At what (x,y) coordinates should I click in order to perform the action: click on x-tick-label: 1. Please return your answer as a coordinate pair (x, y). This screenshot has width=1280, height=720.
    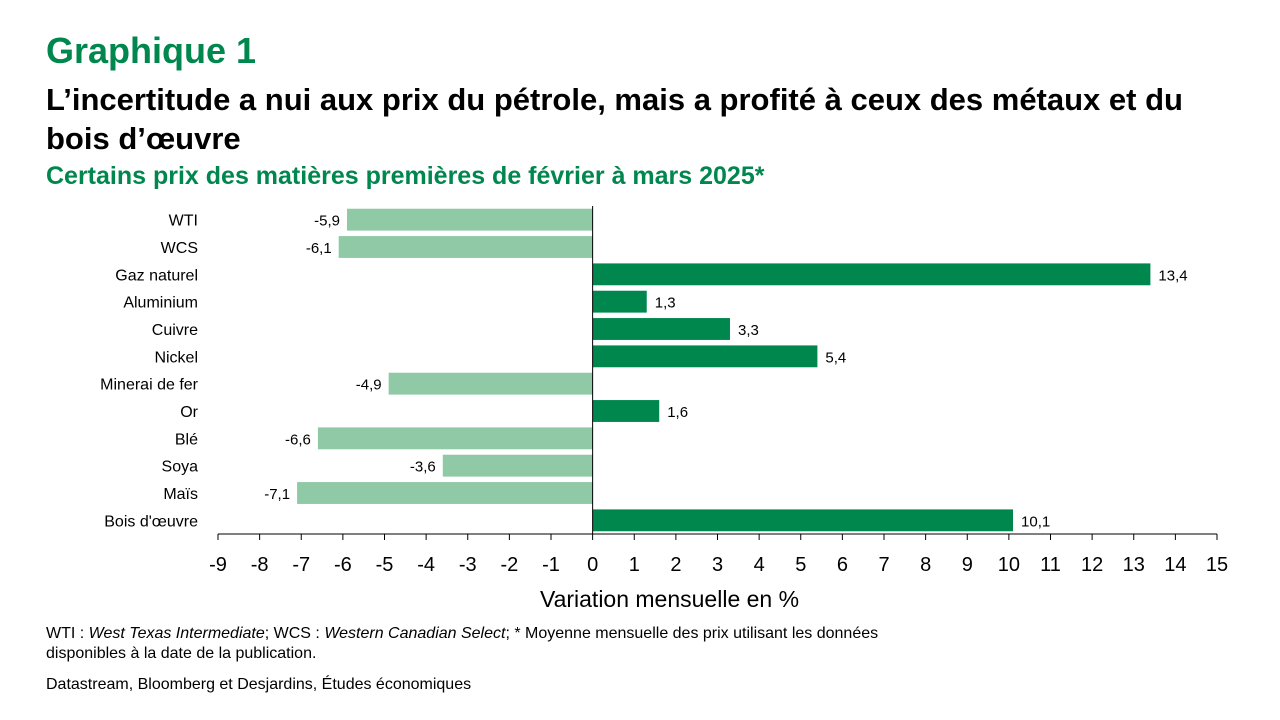
    Looking at the image, I should click on (634, 565).